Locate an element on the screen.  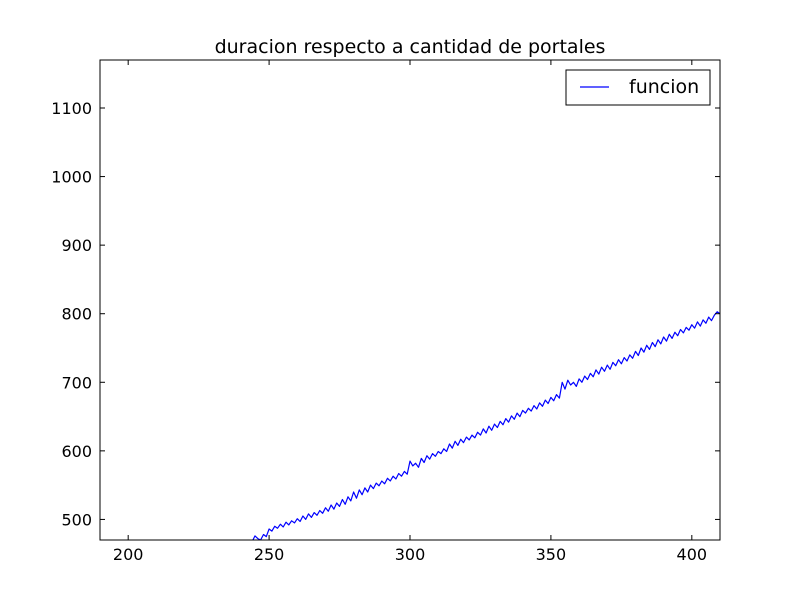
y-tick-label: 600 is located at coordinates (76, 451).